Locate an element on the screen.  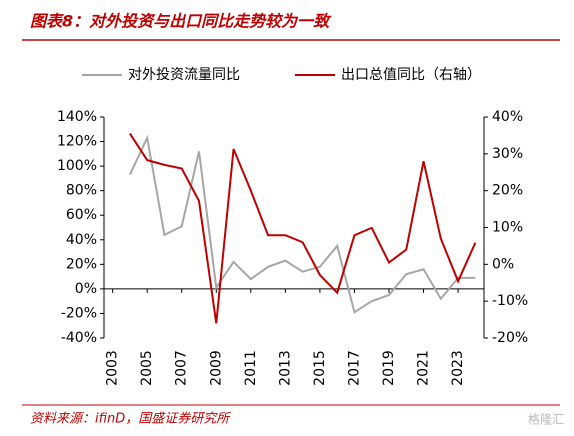
x-tick-label: 2013 is located at coordinates (285, 368).